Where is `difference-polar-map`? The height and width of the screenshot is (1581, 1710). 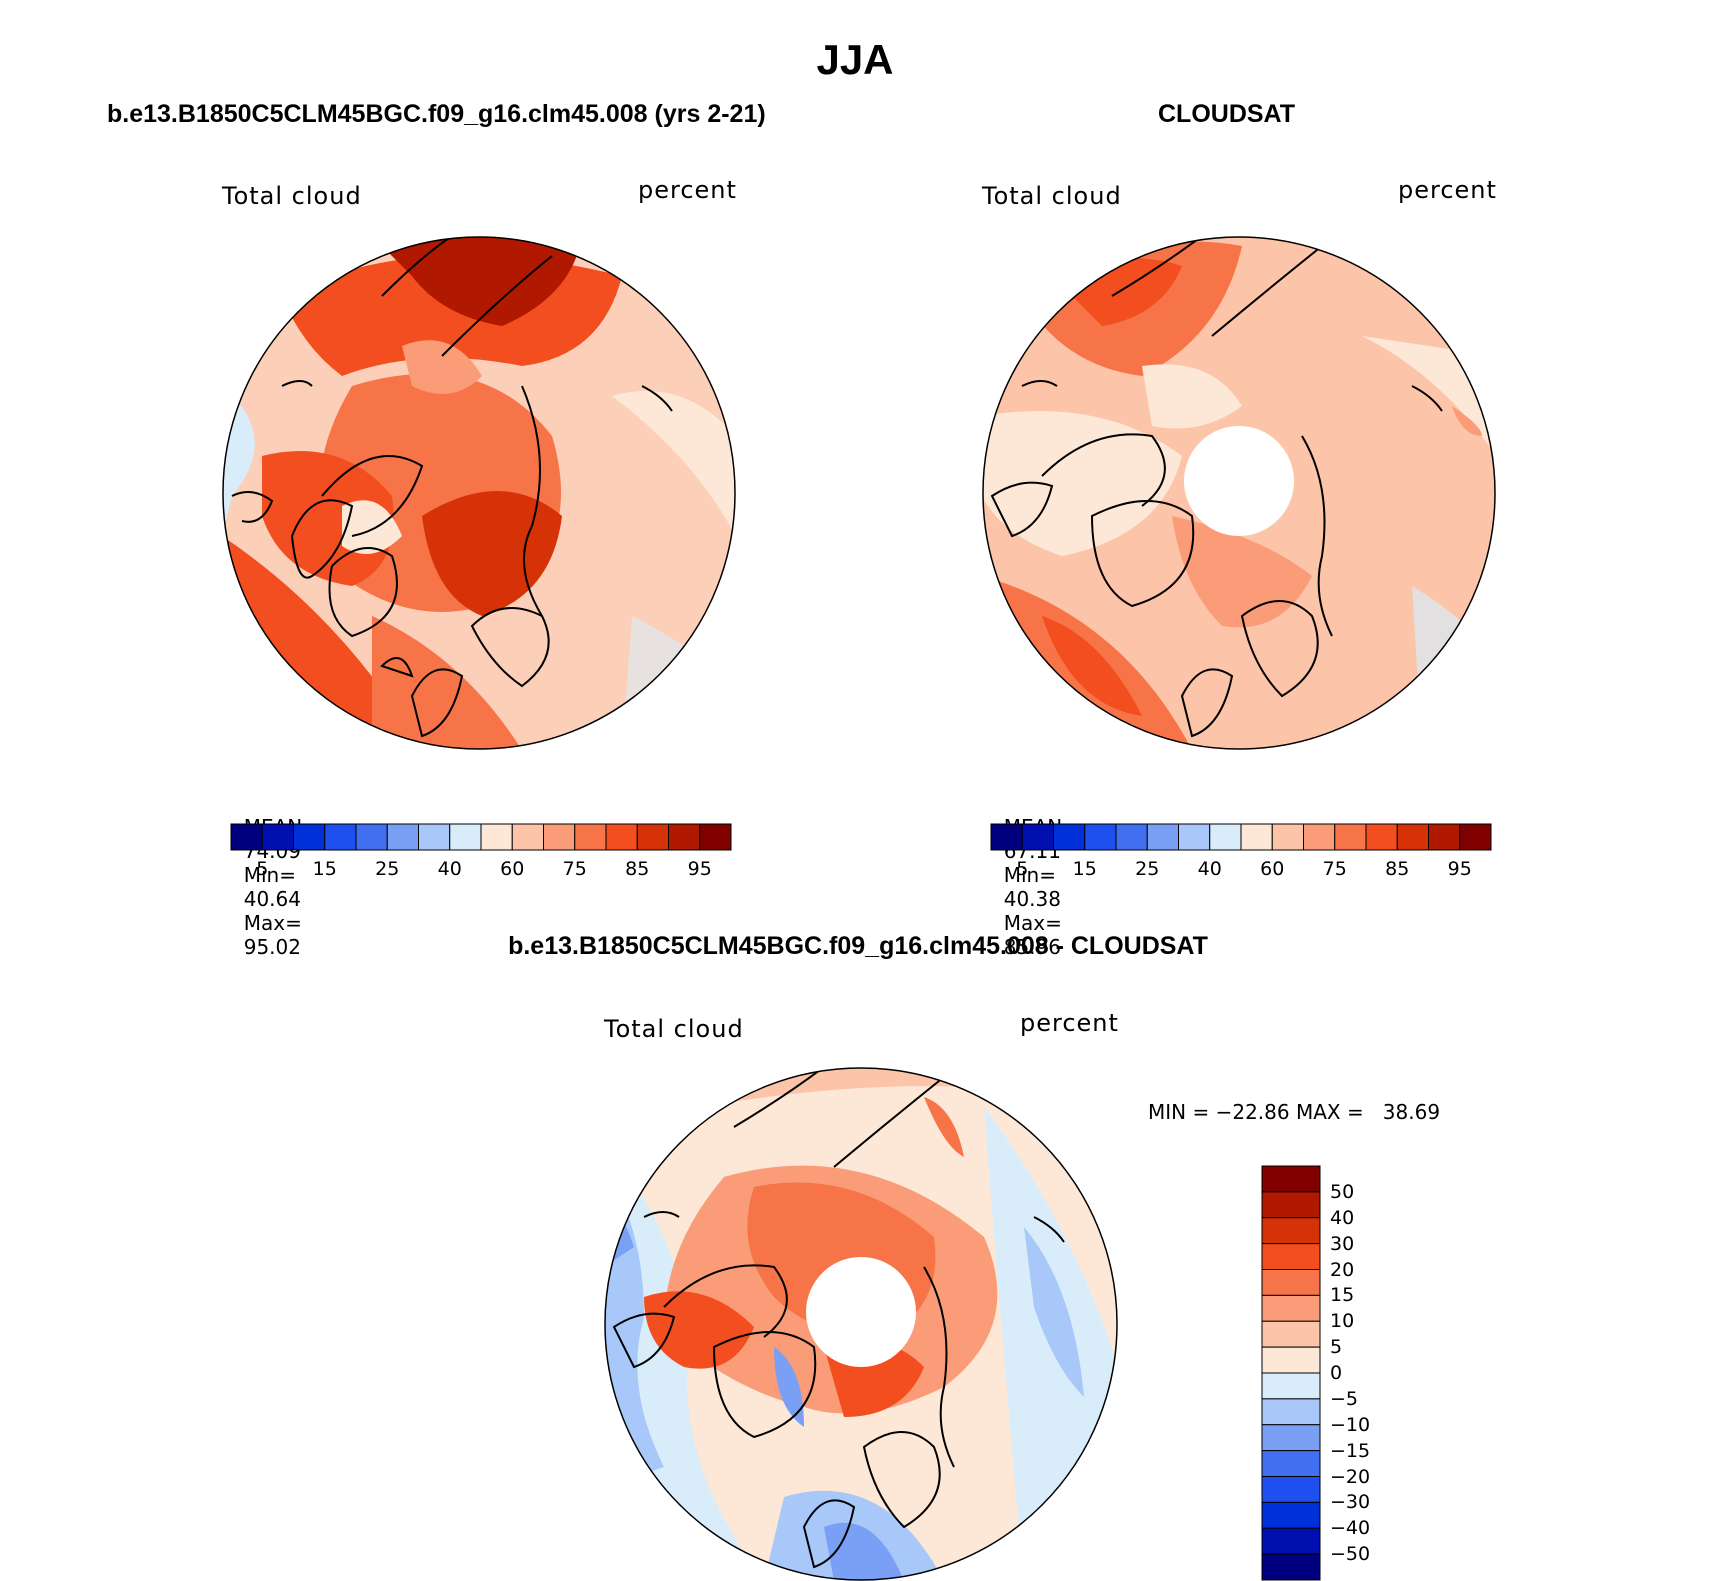 difference-polar-map is located at coordinates (861, 1324).